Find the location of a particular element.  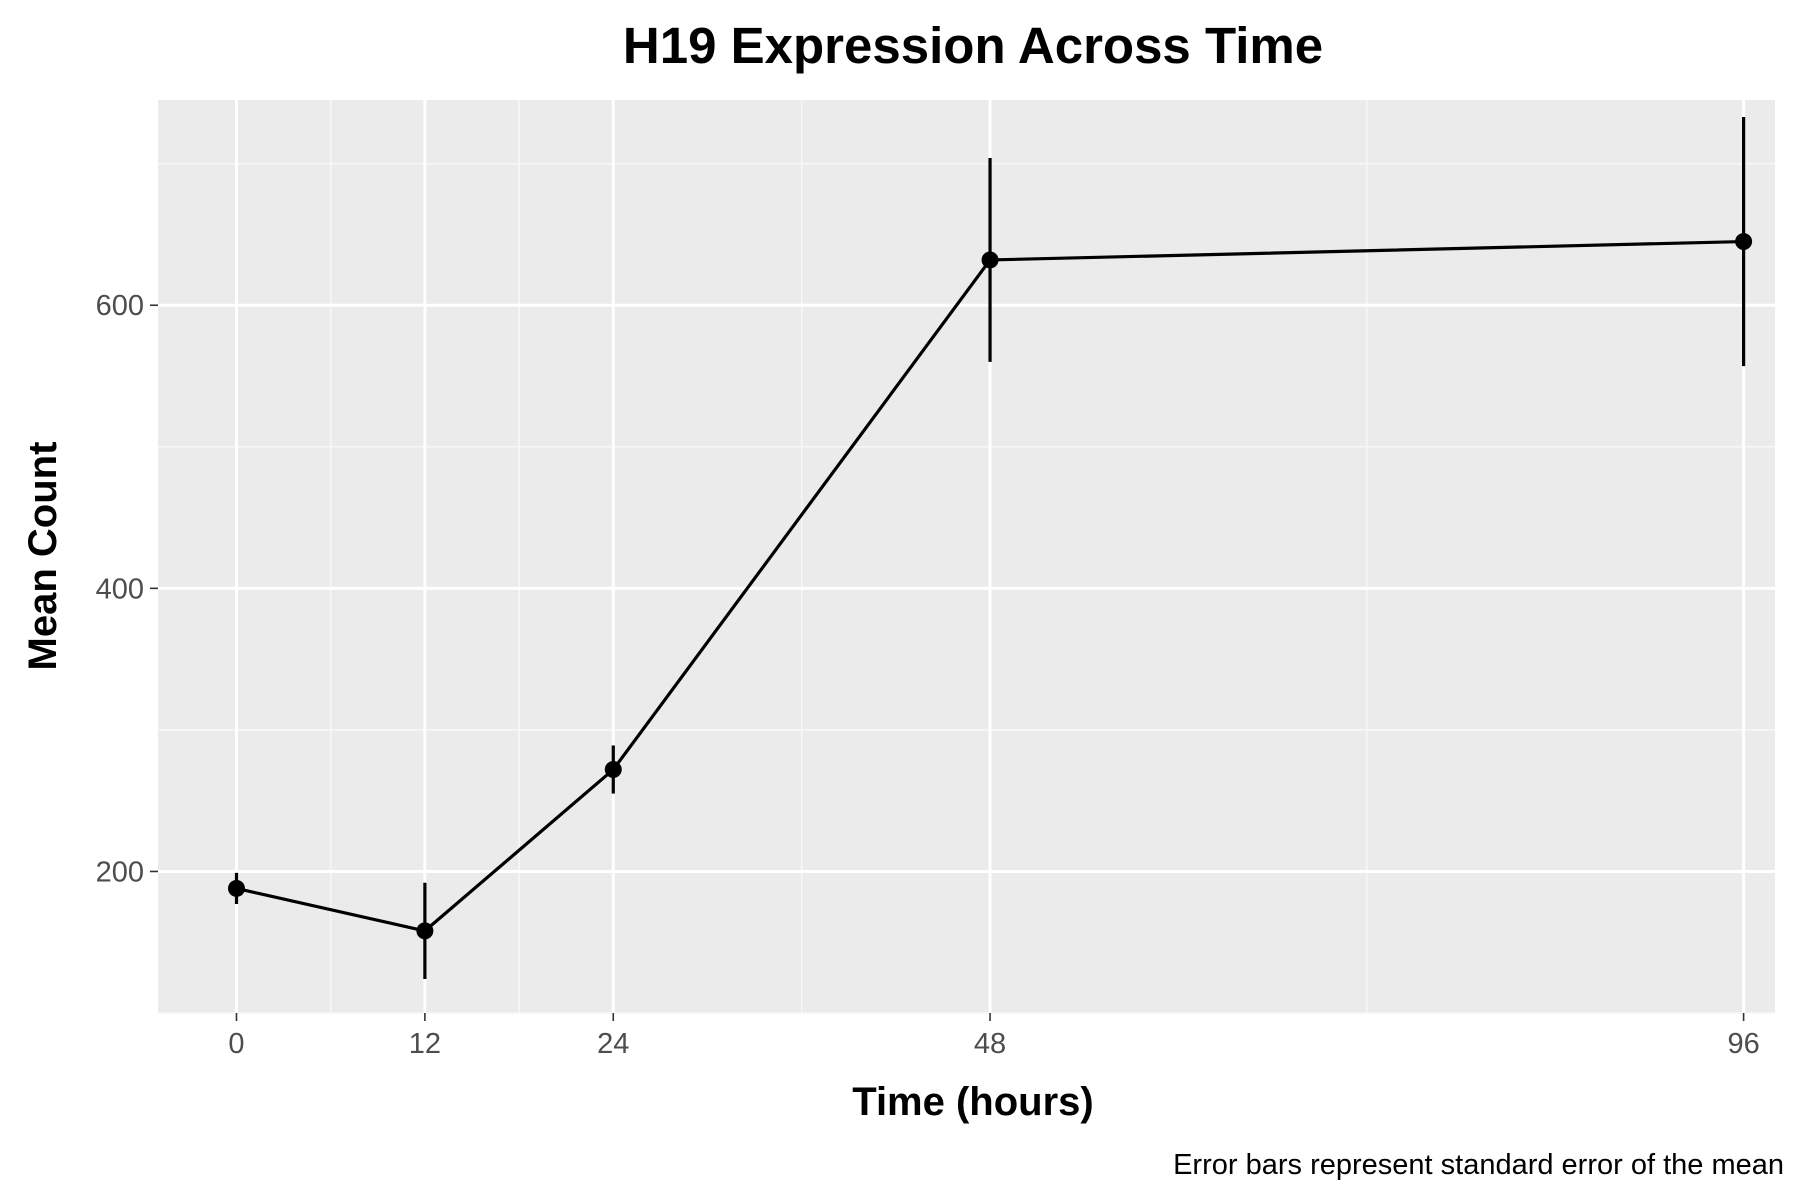

y-axis-ticks: 200 400 600 is located at coordinates (127, 589).